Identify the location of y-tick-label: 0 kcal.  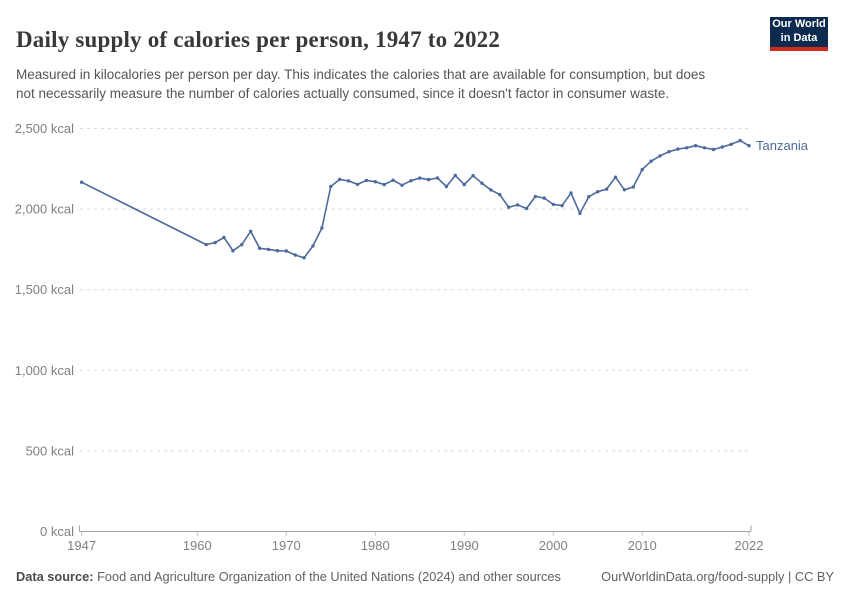
(57, 531).